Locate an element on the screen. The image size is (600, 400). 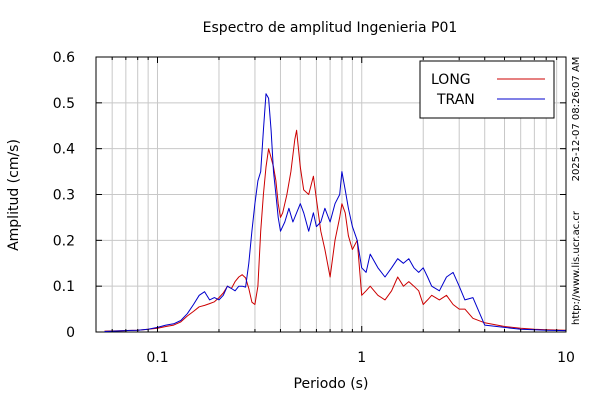
y-tick-label: 0 is located at coordinates (70, 333).